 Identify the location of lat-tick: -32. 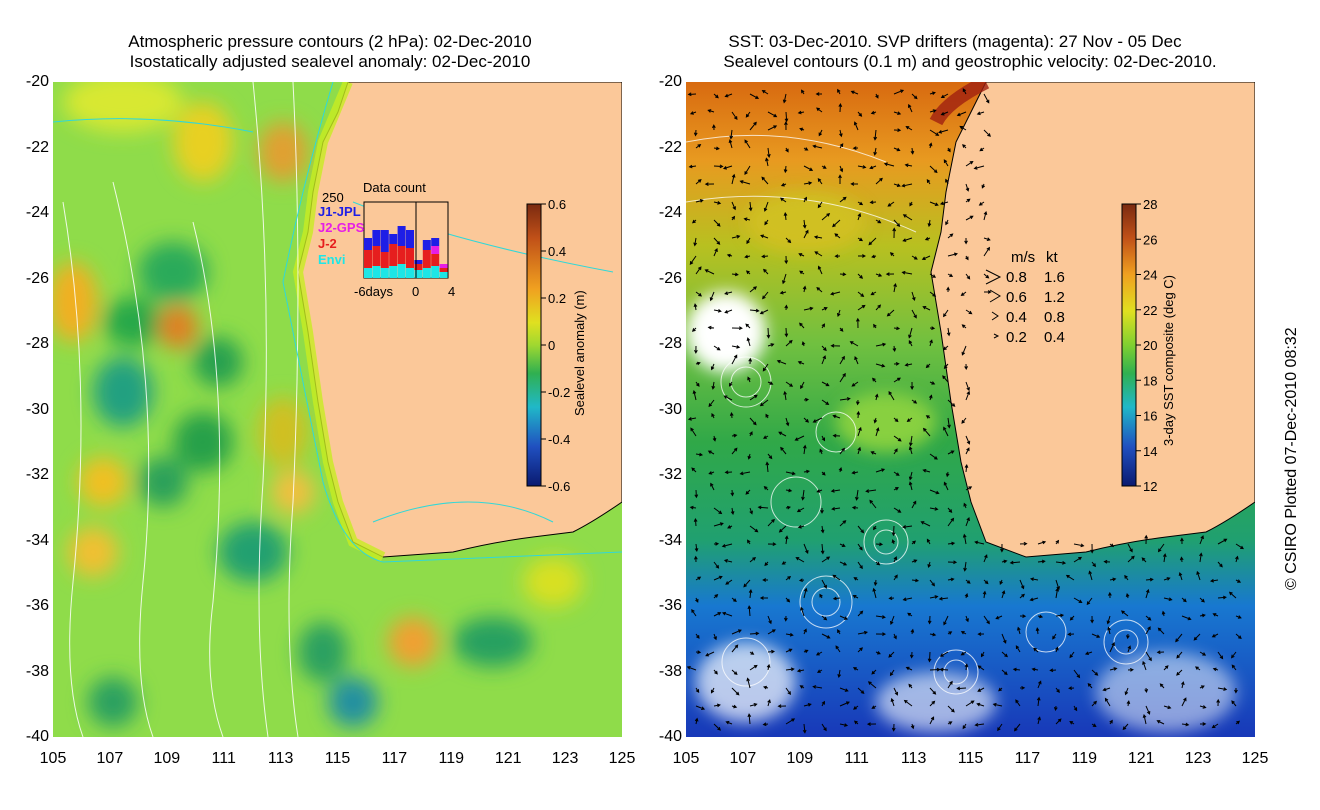
(670, 474).